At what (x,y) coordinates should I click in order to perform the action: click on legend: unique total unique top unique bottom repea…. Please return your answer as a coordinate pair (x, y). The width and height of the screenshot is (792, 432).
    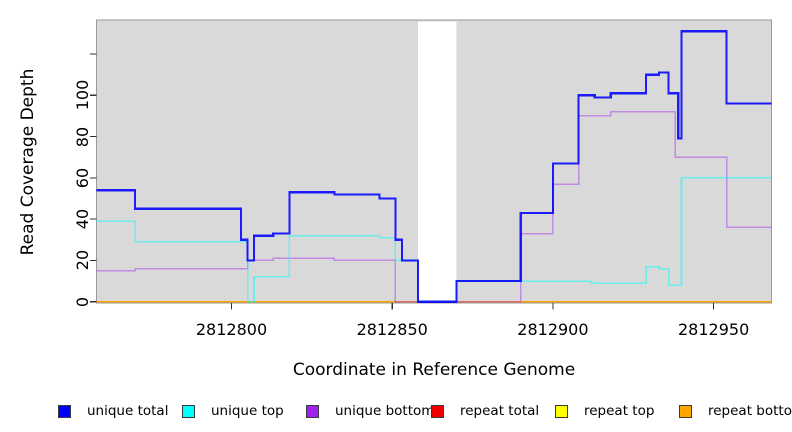
    Looking at the image, I should click on (396, 410).